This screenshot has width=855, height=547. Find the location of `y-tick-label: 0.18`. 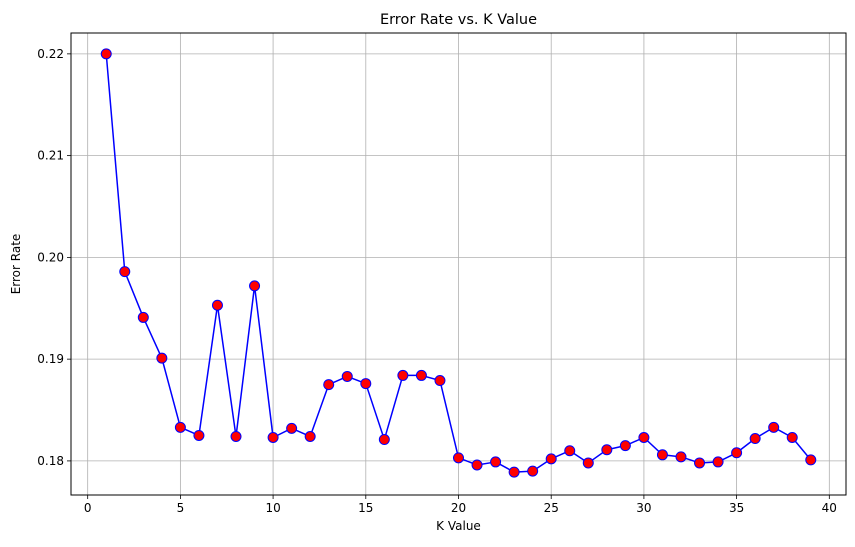

y-tick-label: 0.18 is located at coordinates (50, 461).